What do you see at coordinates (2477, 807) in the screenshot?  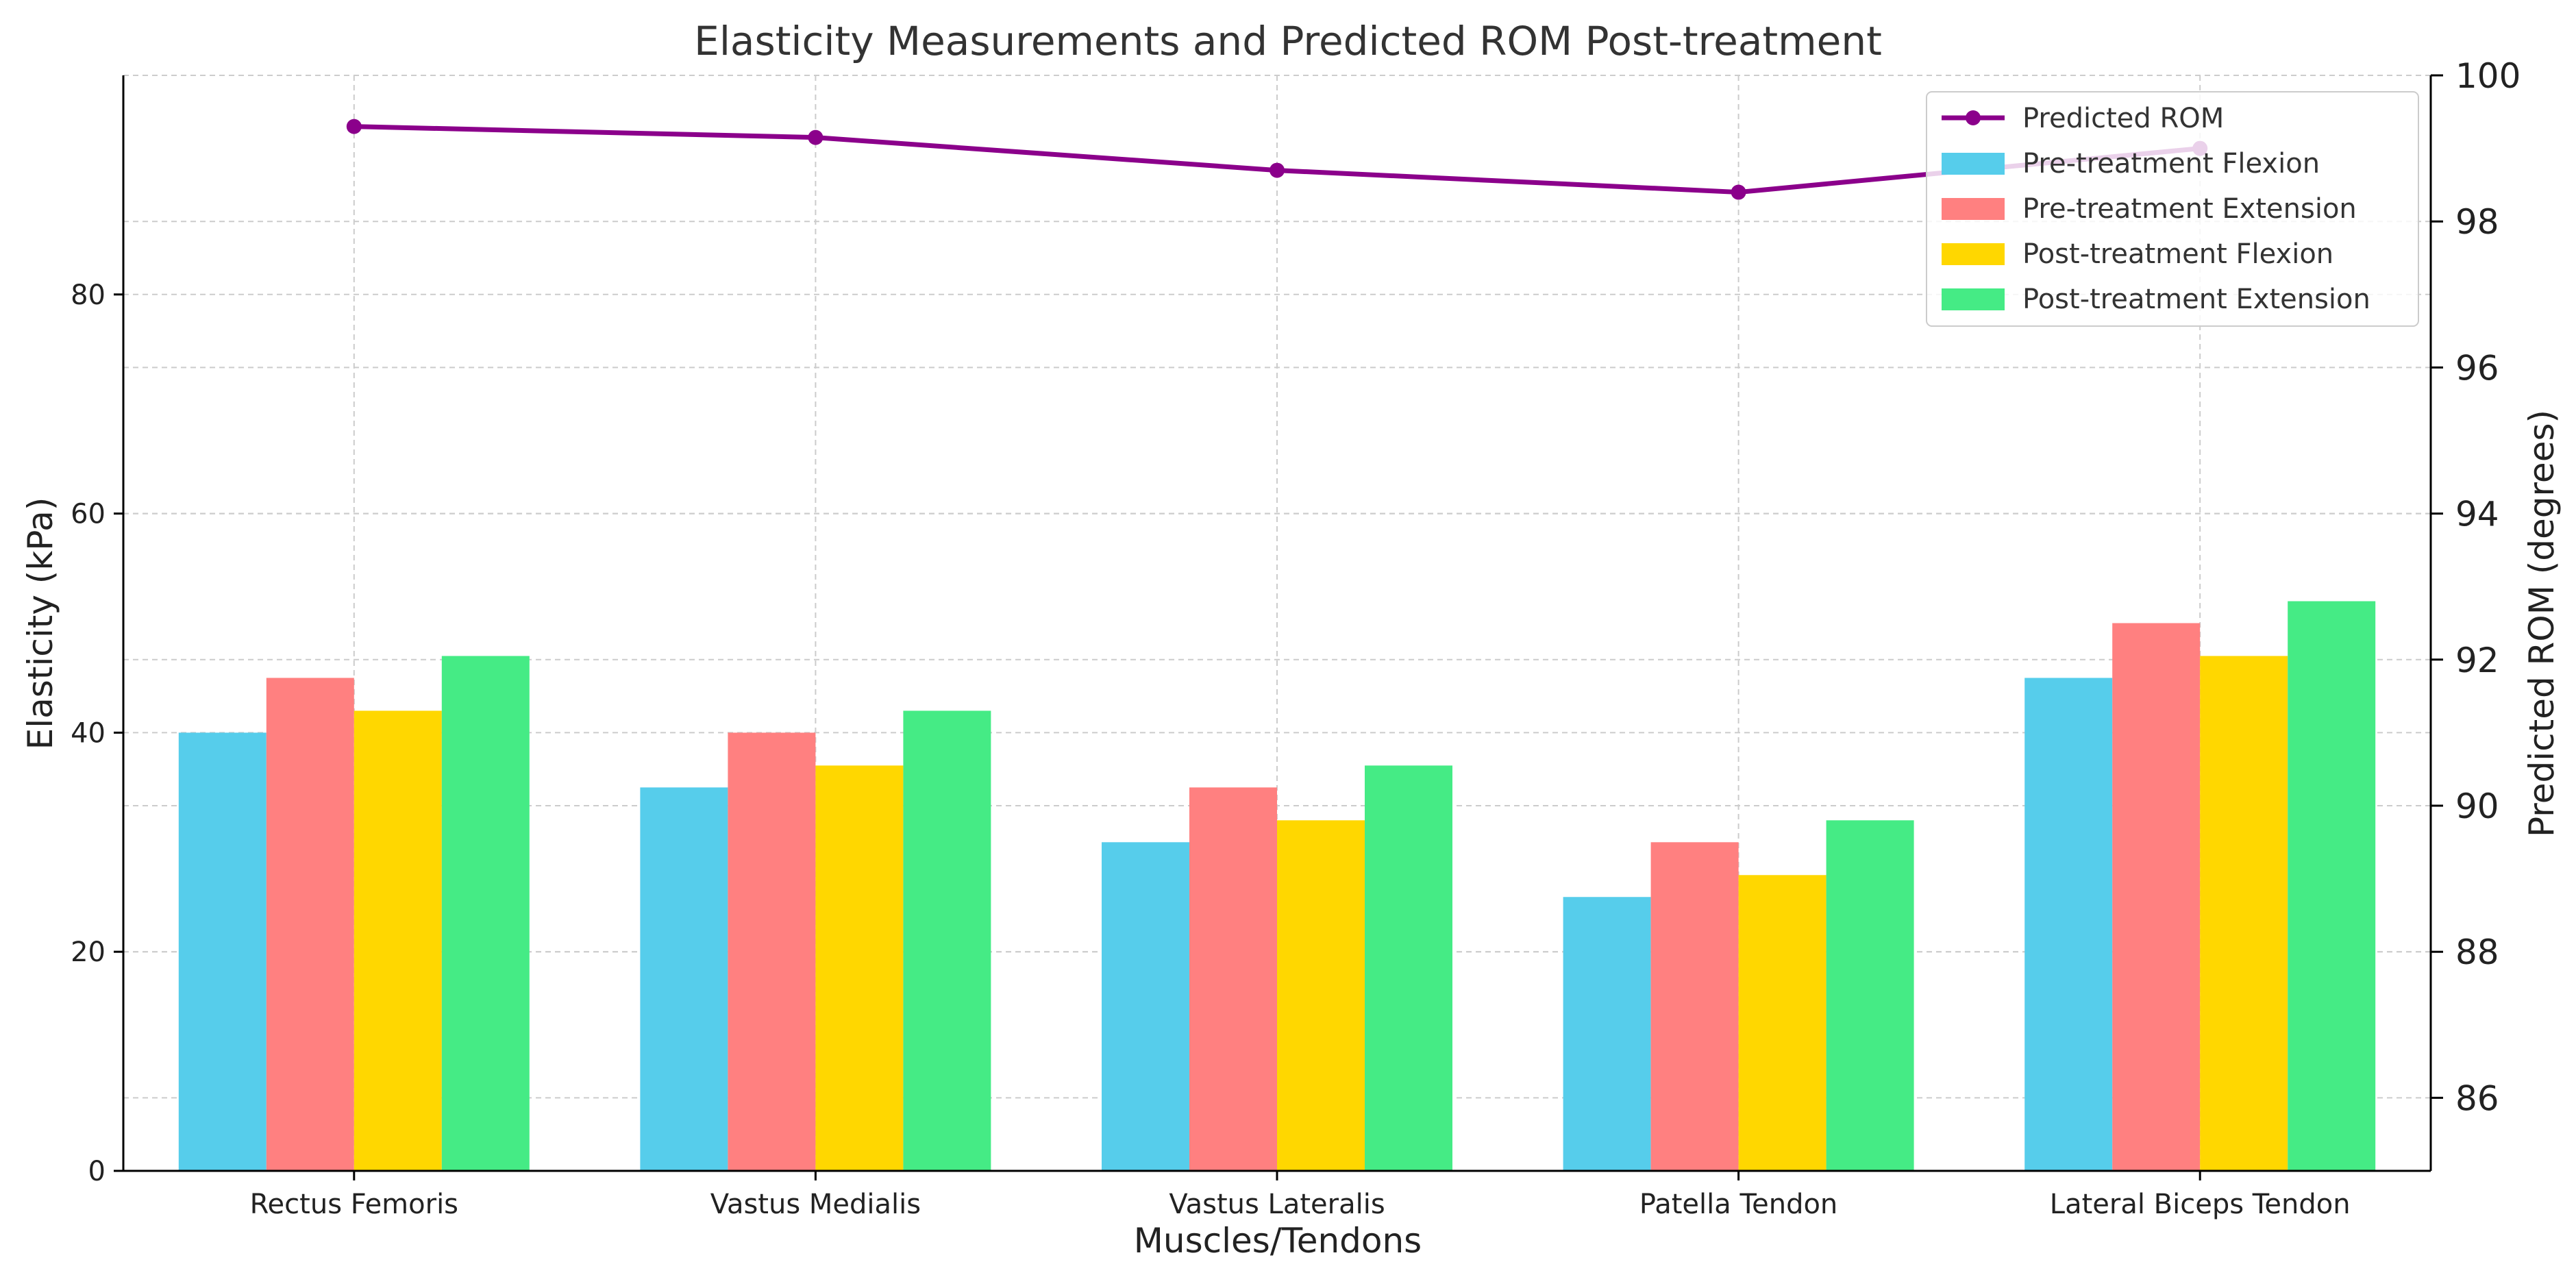 I see `y-tick-label-right-90: 90` at bounding box center [2477, 807].